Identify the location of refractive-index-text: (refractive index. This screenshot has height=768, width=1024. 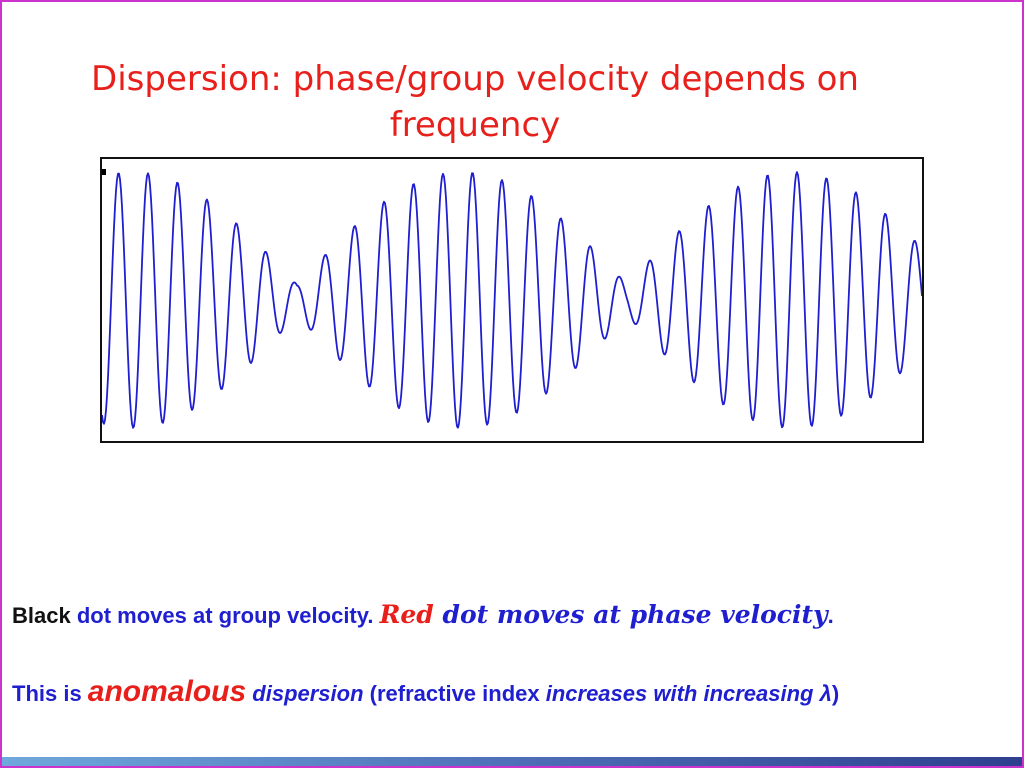
(454, 693).